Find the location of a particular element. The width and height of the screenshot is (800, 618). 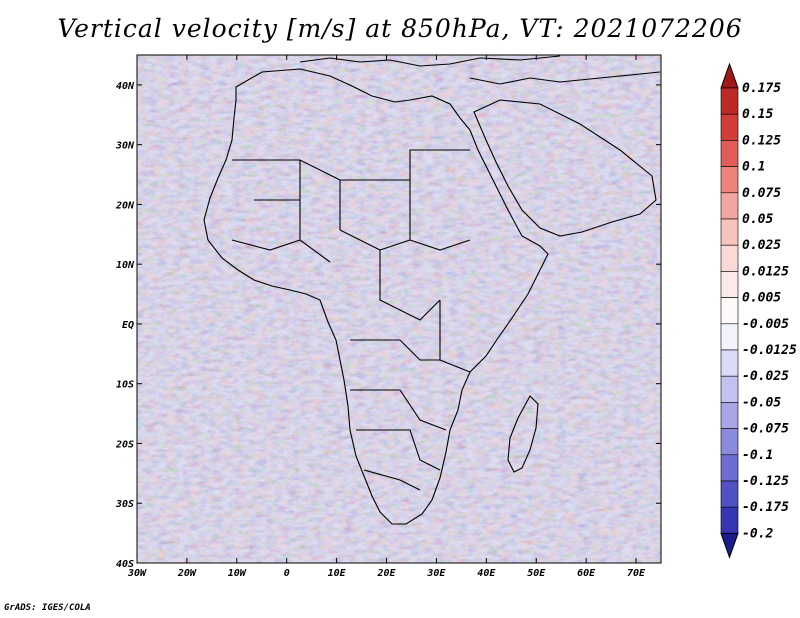

colorbar-label: 0.125 is located at coordinates (761, 140).